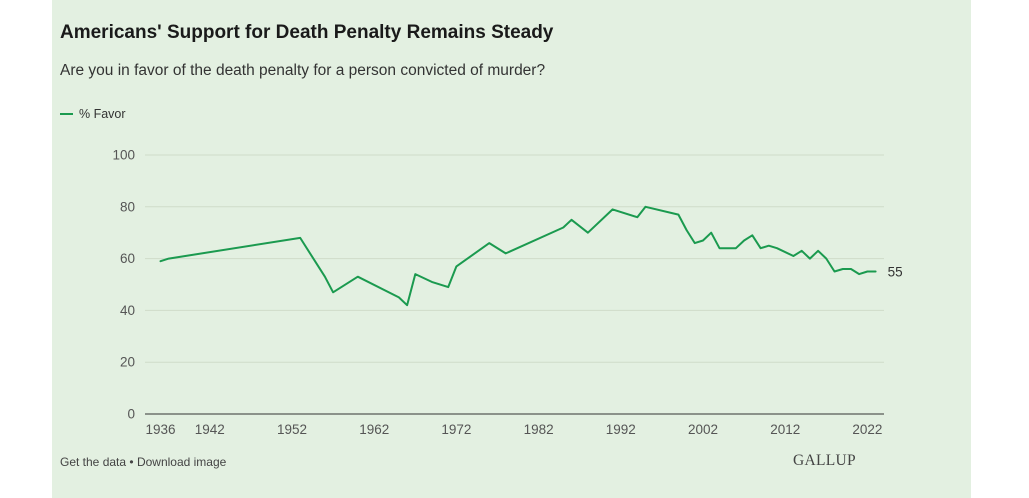 This screenshot has width=1029, height=498. Describe the element at coordinates (621, 429) in the screenshot. I see `x-tick-label: 1992` at that location.